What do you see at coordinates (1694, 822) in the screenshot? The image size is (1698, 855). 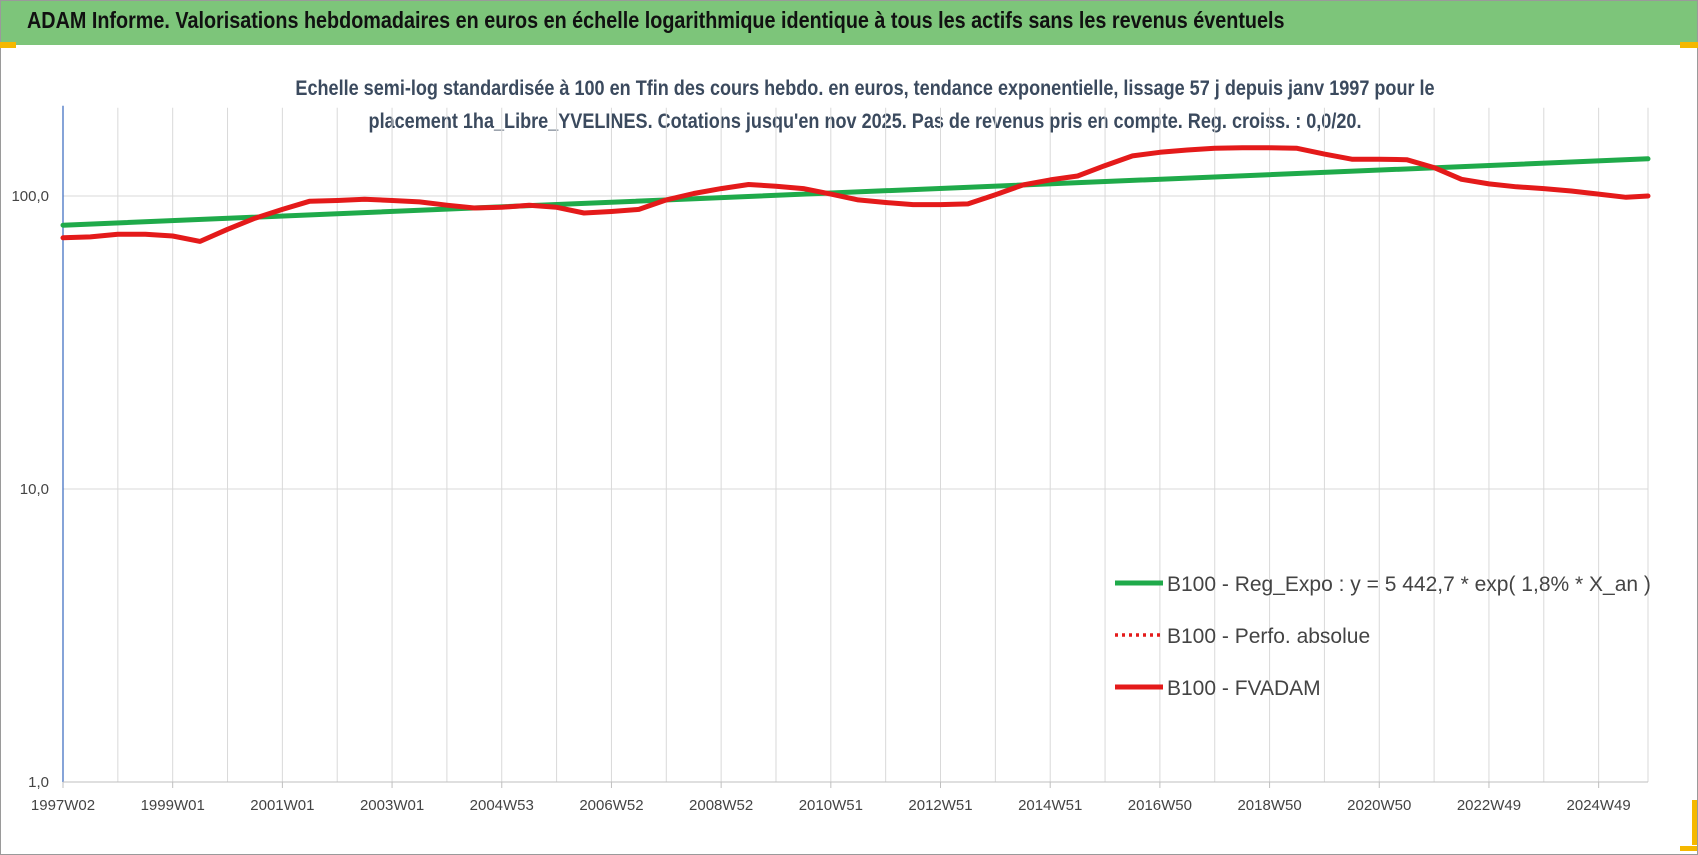 I see `corner-accent-bottom-right` at bounding box center [1694, 822].